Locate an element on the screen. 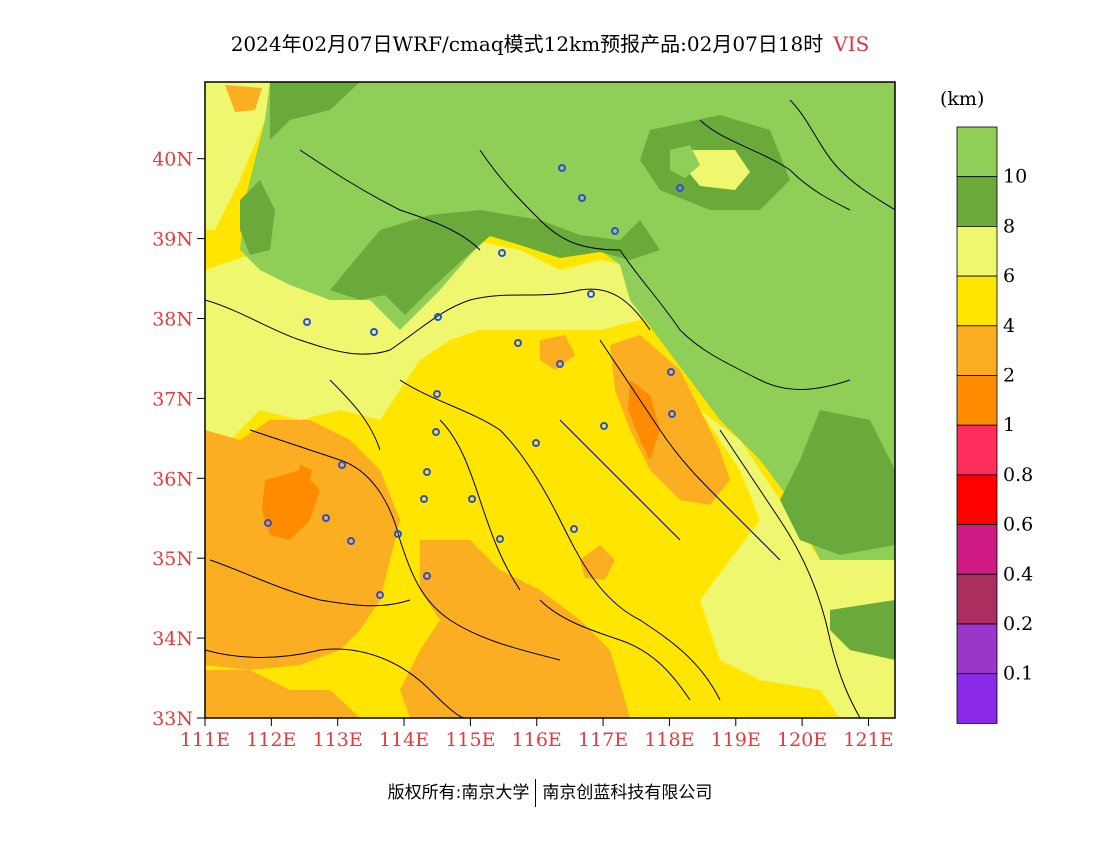 This screenshot has width=1100, height=854. legend-label: 1 is located at coordinates (1009, 425).